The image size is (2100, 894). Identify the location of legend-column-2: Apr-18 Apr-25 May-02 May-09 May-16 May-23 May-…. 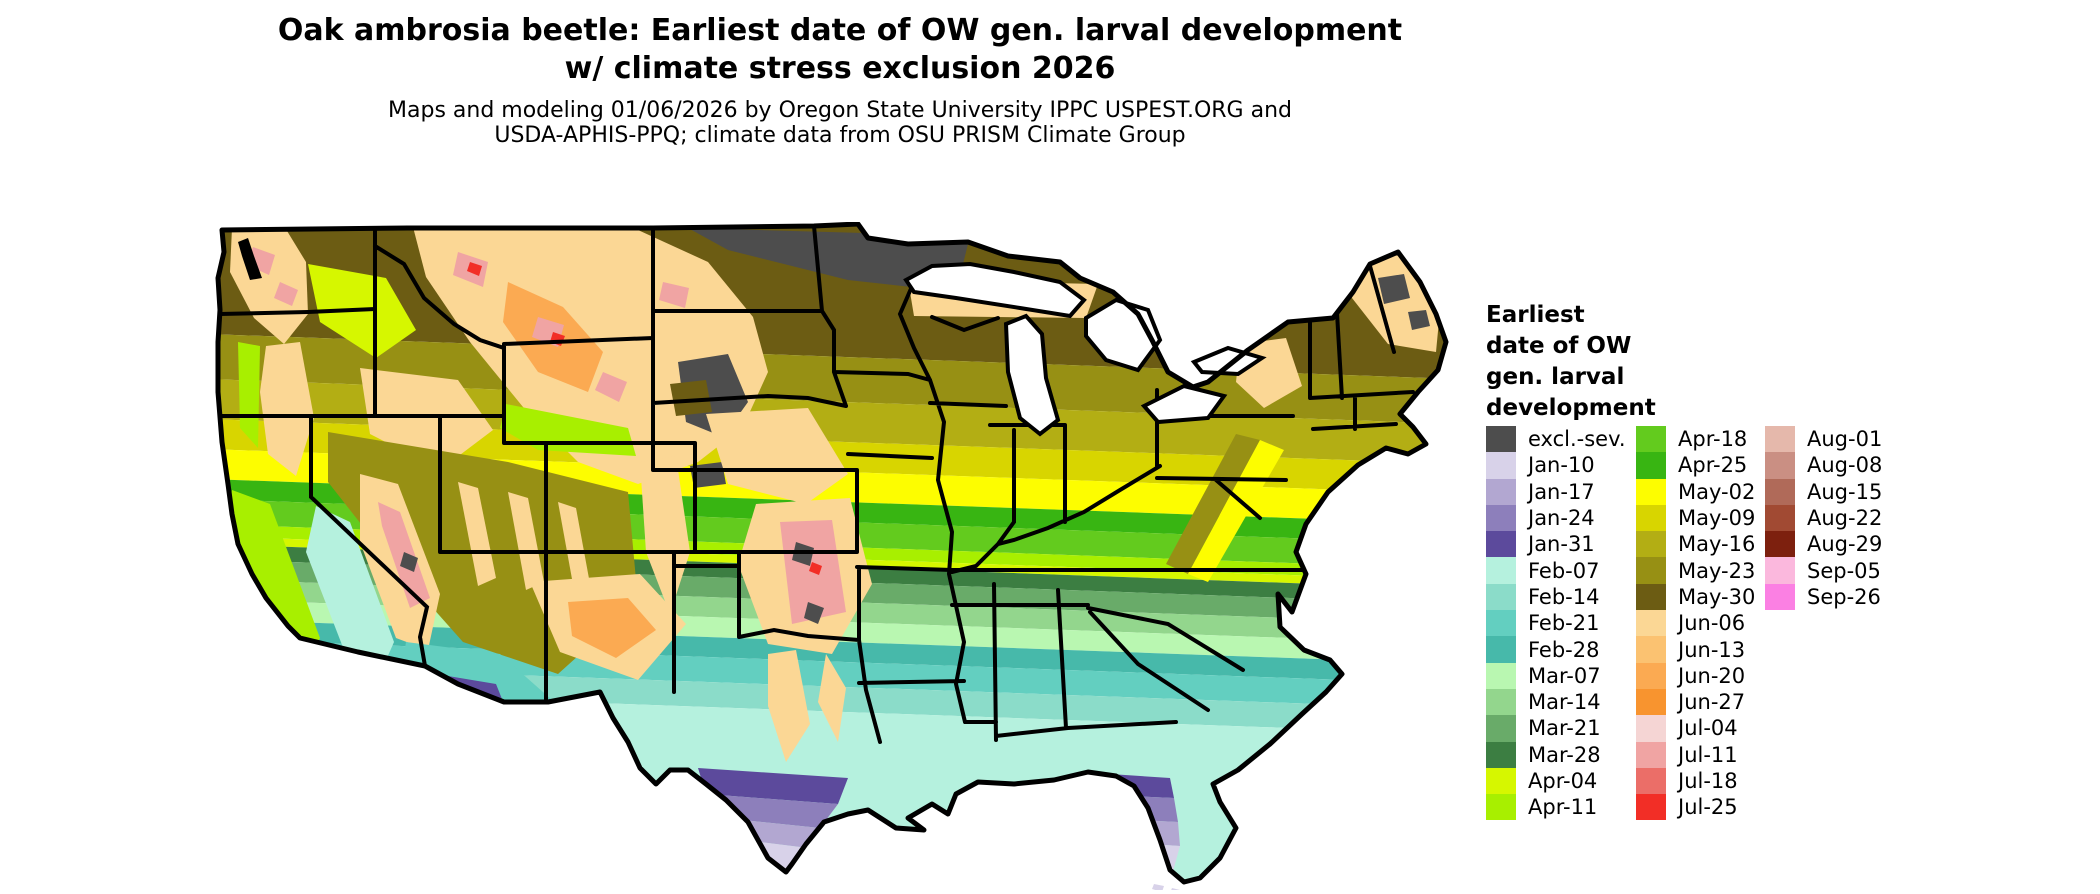
(1696, 623).